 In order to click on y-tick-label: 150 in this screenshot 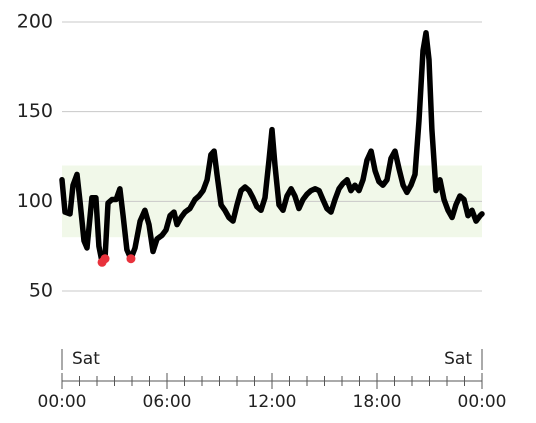, I will do `click(35, 111)`.